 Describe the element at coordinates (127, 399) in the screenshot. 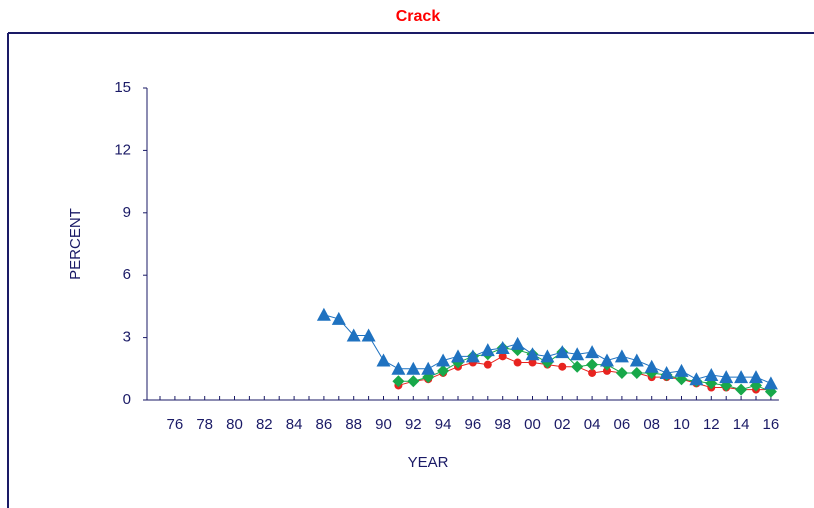

I see `y-tick-label: 0` at that location.